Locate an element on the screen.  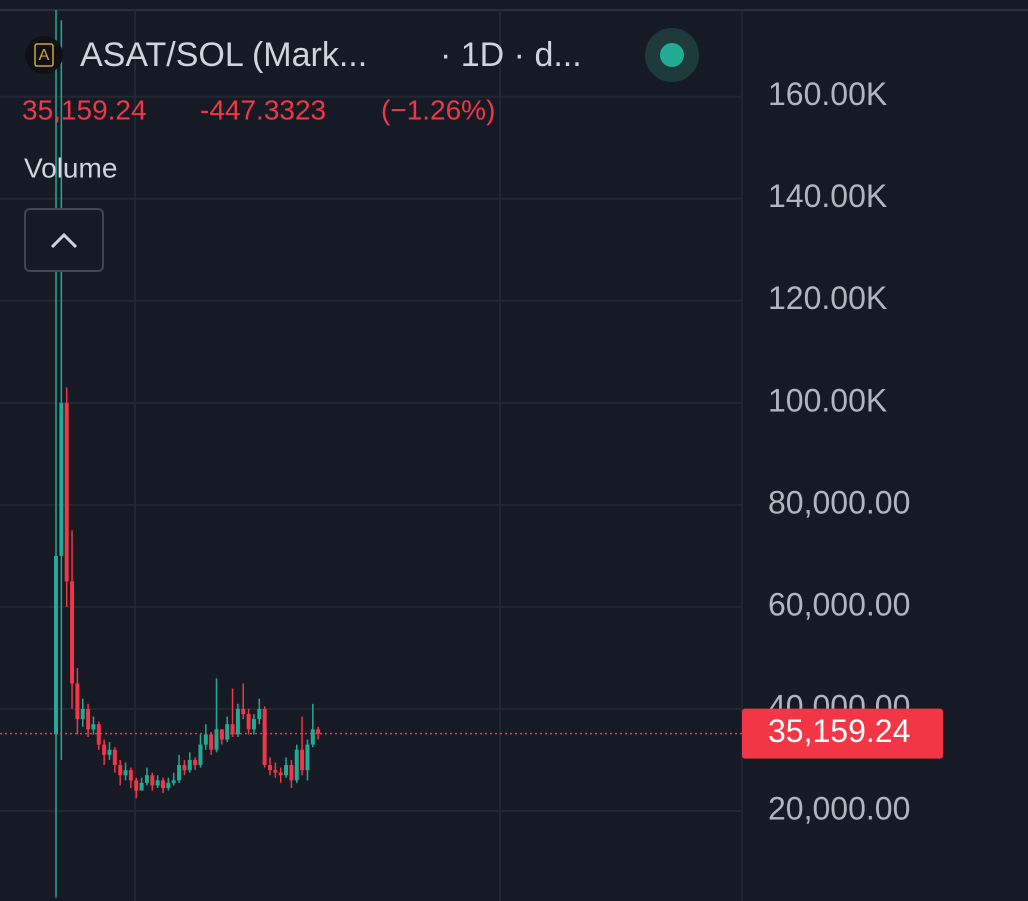
collapse-caret is located at coordinates (64, 240).